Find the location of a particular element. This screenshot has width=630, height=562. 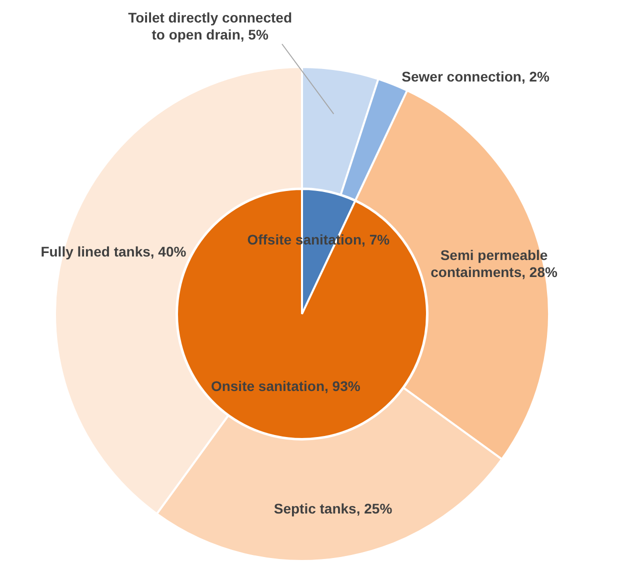

slice-label: Onsite sanitation, 93% is located at coordinates (285, 386).